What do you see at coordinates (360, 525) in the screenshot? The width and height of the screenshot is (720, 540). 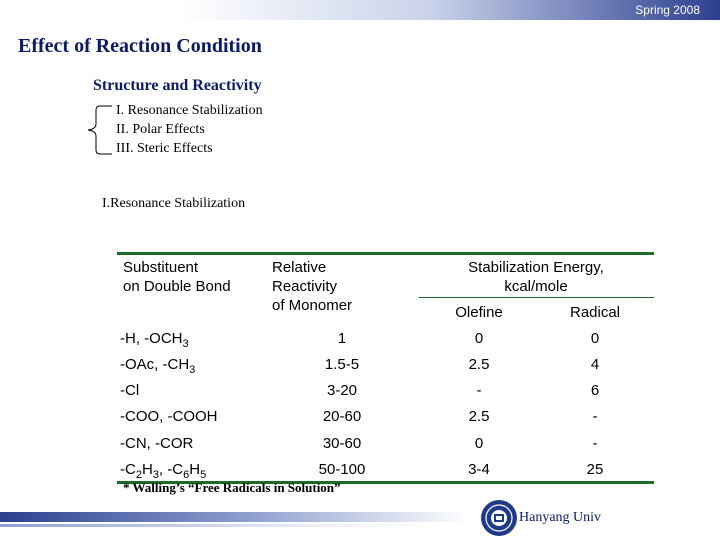 I see `bottom-banner-thin` at bounding box center [360, 525].